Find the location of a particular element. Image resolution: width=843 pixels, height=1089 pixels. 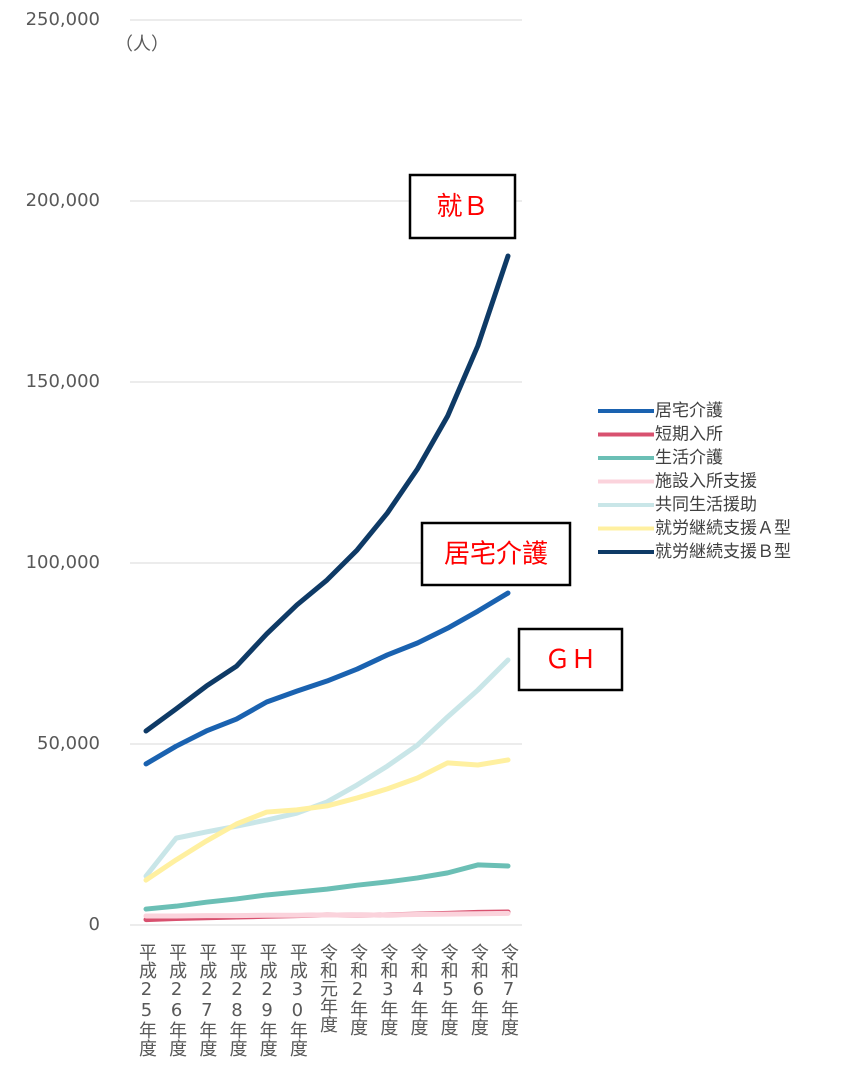

legend-label: 短期入所 is located at coordinates (689, 435).